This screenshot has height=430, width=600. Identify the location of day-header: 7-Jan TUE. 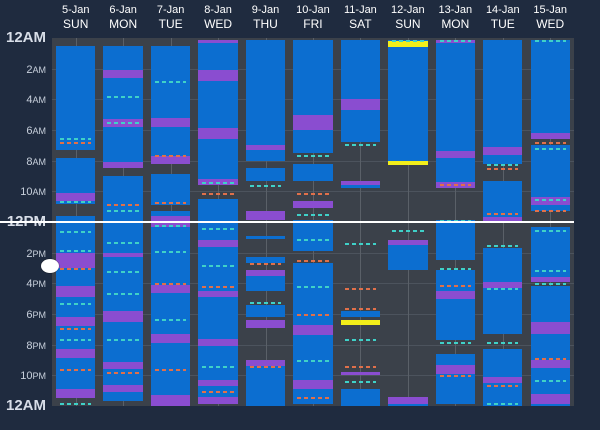
(170, 18).